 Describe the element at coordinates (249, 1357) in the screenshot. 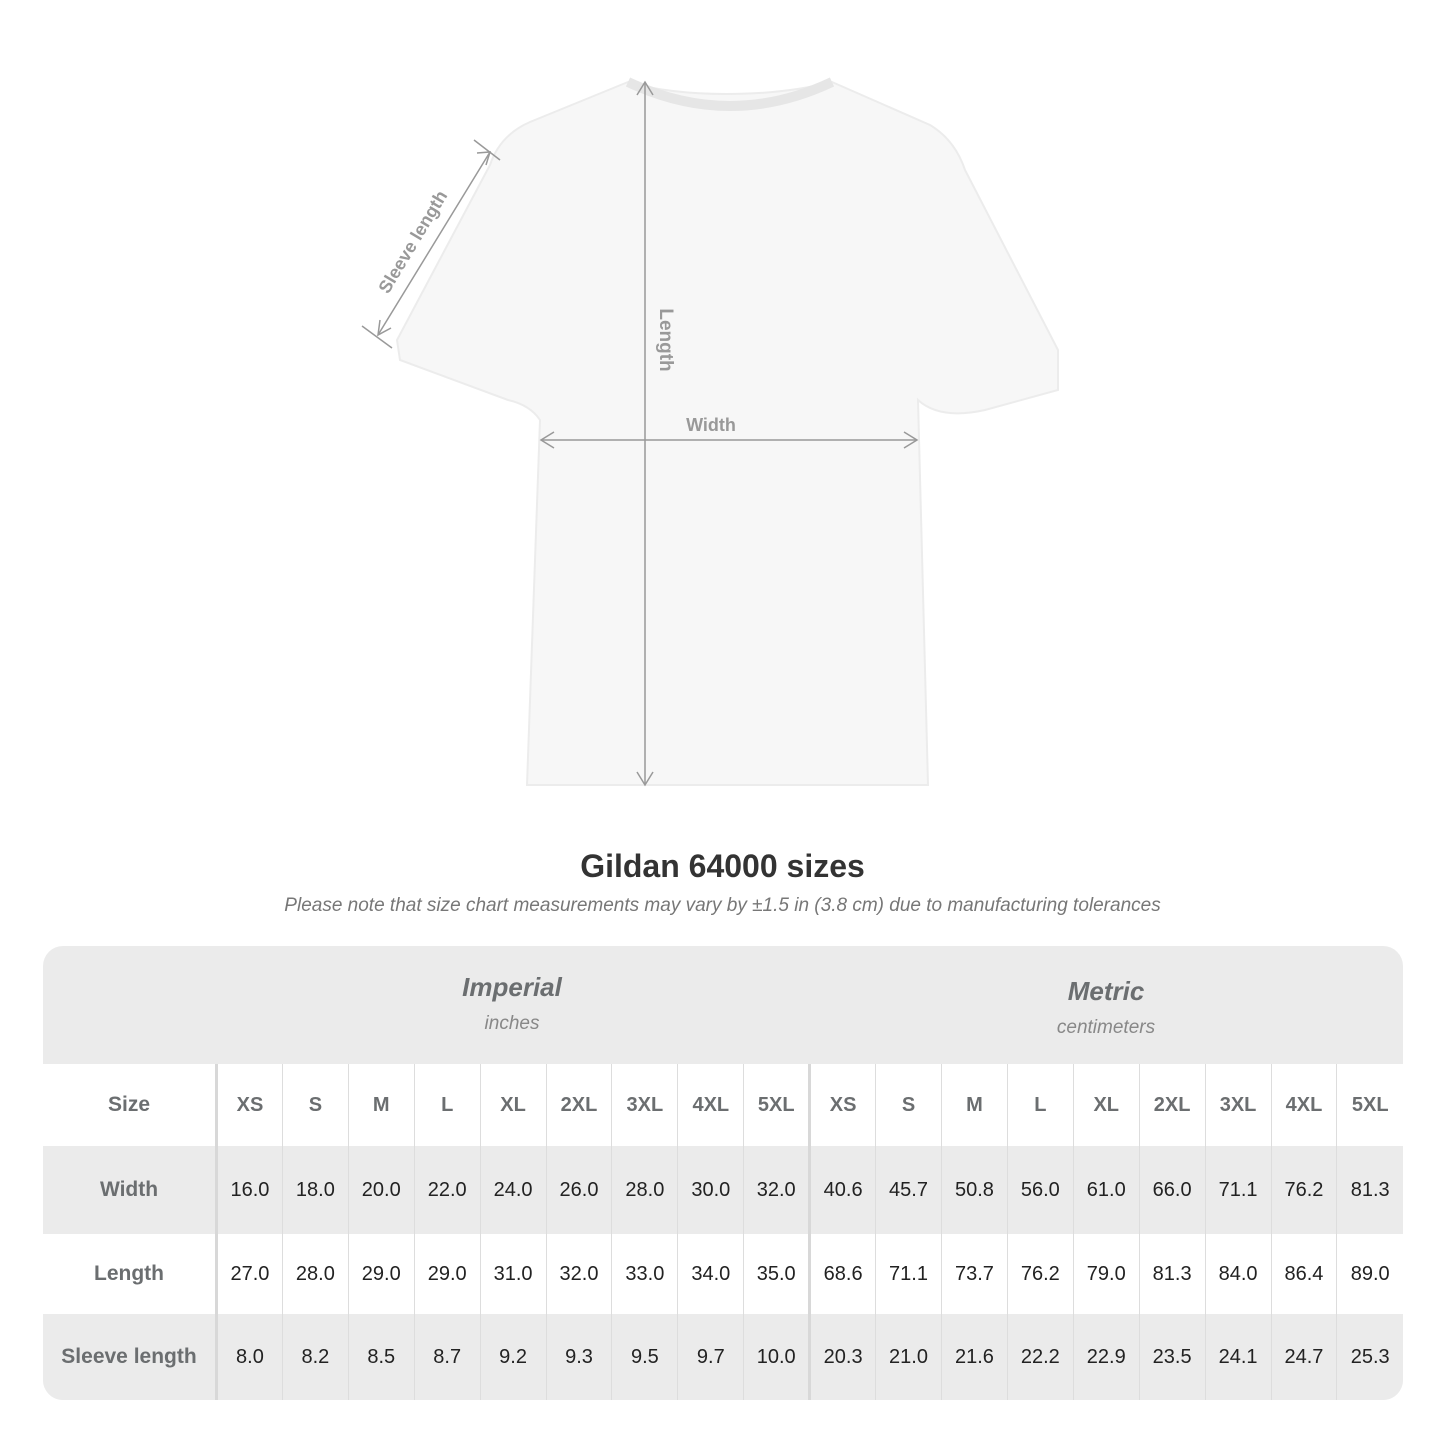

I see `table-cell: 8.0` at that location.